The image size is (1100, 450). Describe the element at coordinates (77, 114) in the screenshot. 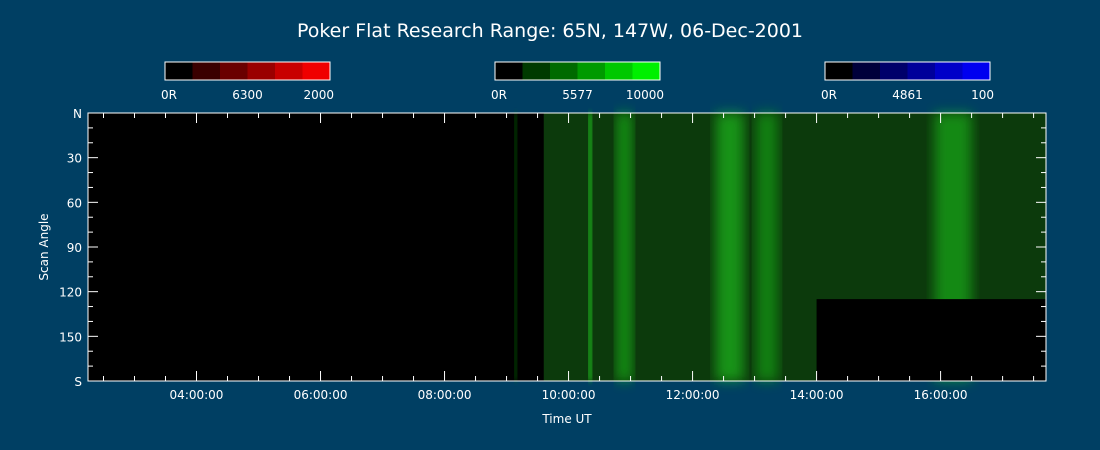

I see `y-tick-label: N` at that location.